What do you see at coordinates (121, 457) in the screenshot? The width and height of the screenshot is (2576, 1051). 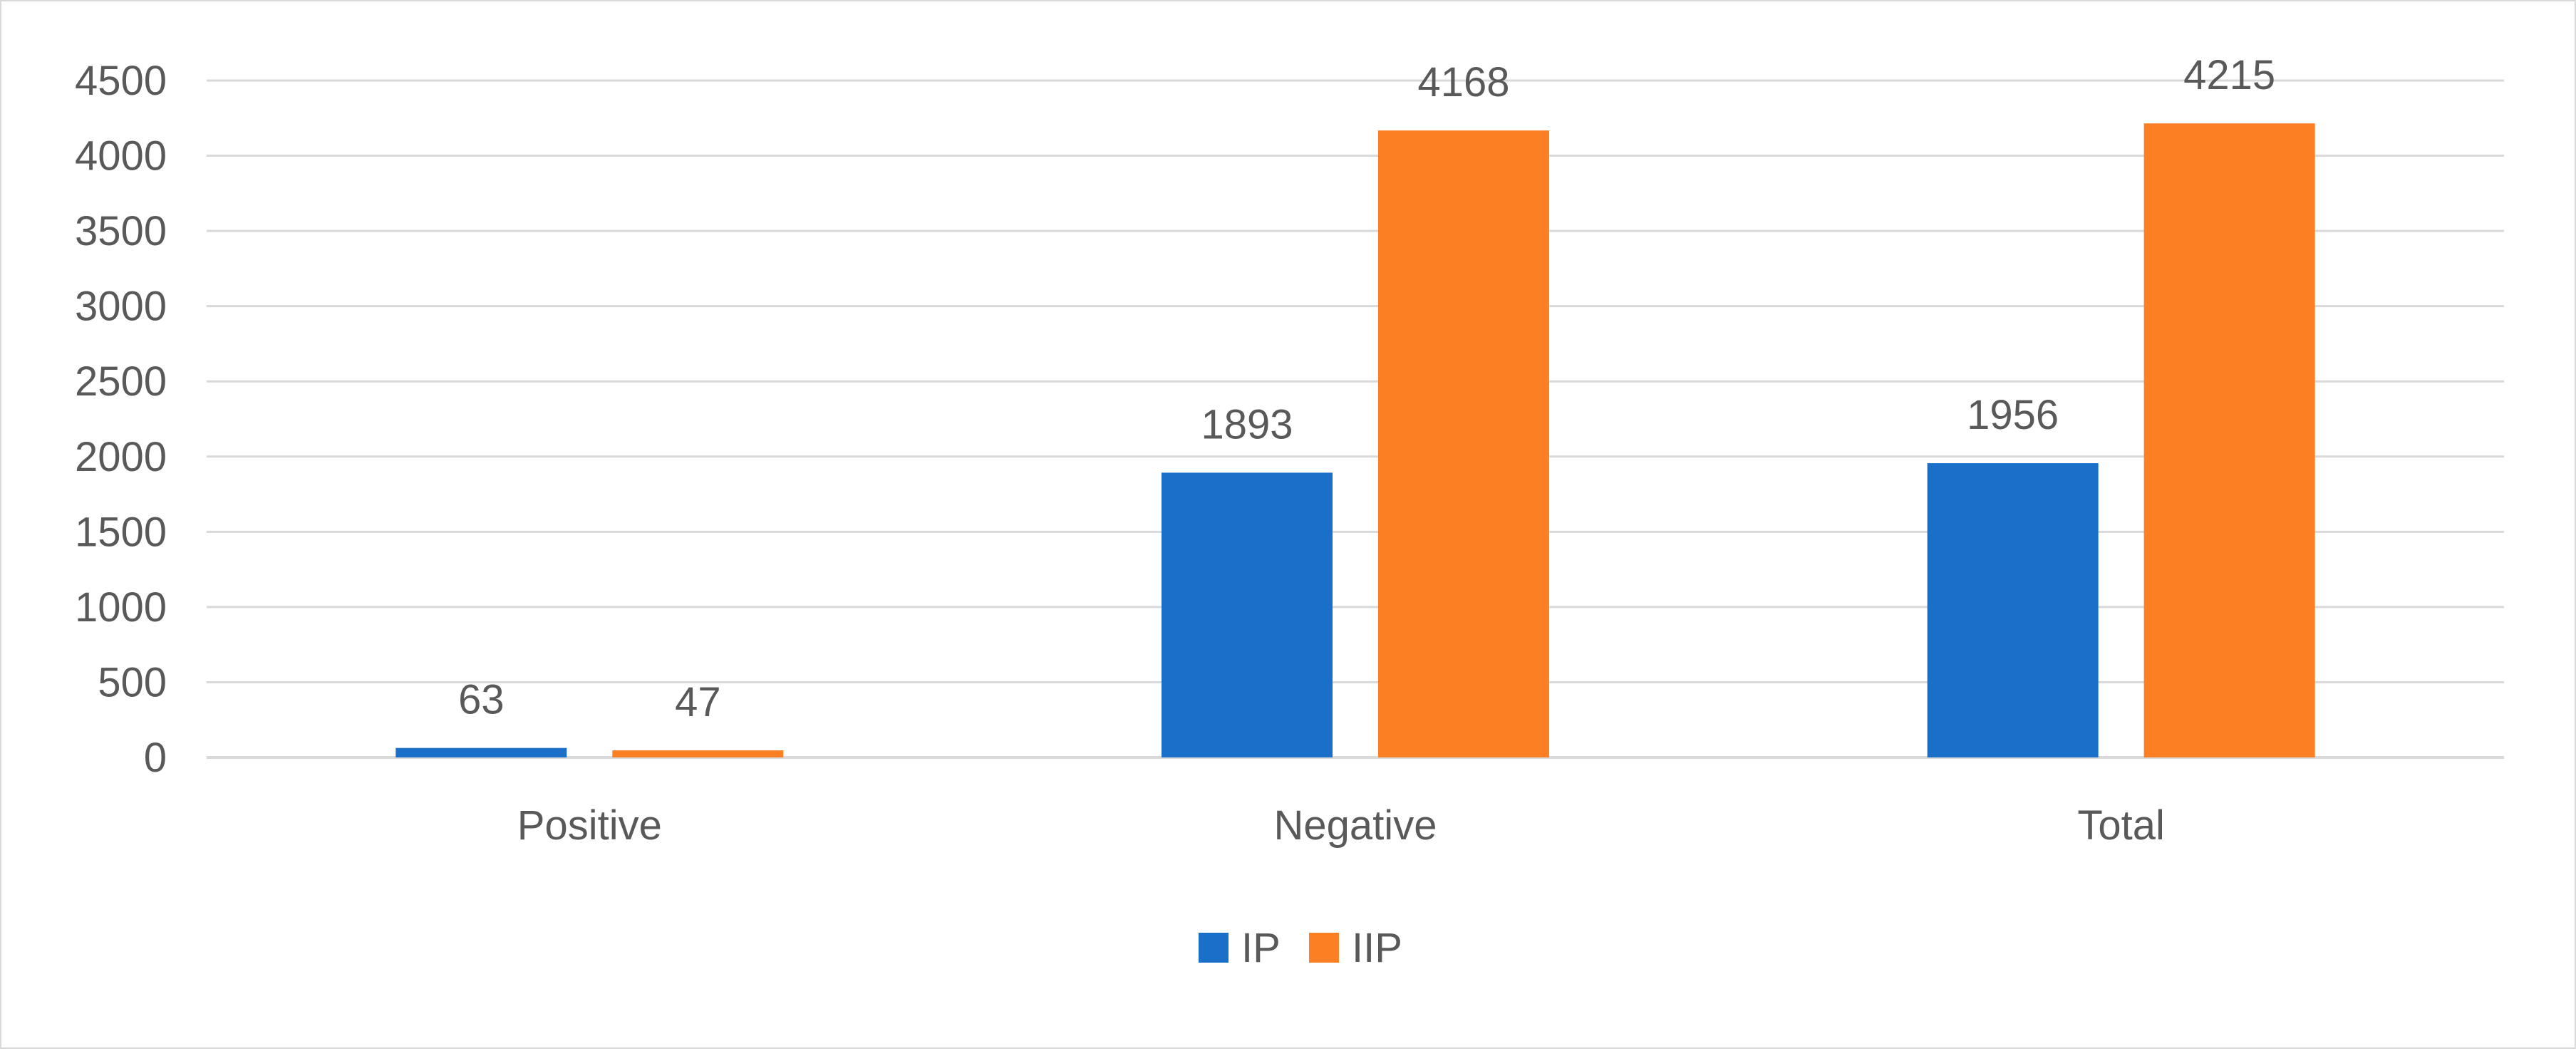 I see `y-tick-label: 2000` at bounding box center [121, 457].